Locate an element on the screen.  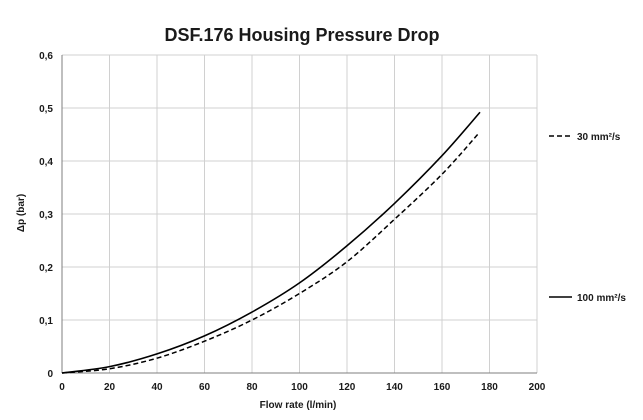
y-axis-label: Δp (bar) is located at coordinates (21, 213).